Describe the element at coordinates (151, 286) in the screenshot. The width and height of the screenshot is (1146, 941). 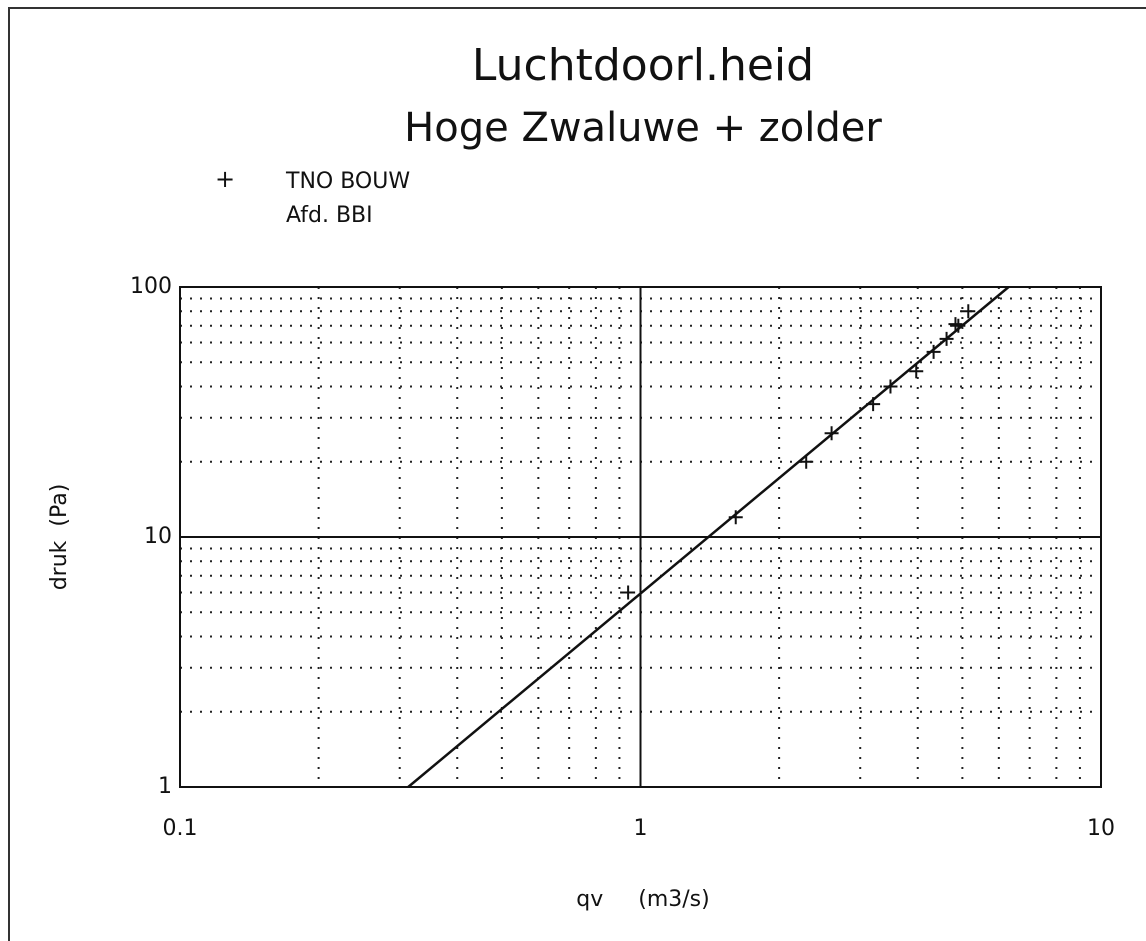
I see `y-tick-label: 100` at that location.